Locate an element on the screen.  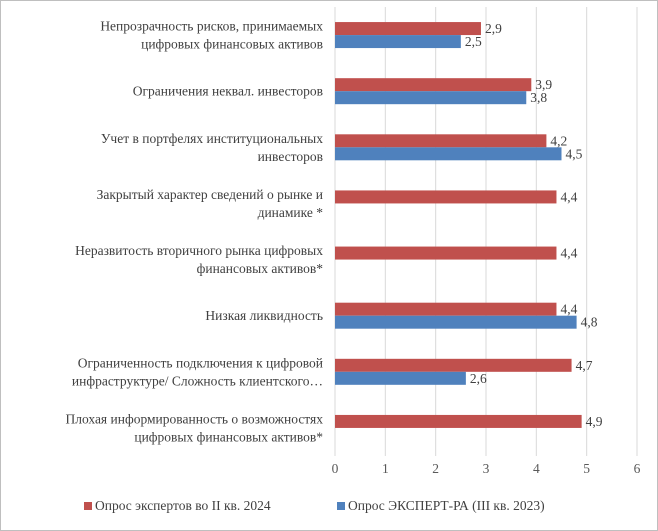
data-label: 4,9 is located at coordinates (594, 421).